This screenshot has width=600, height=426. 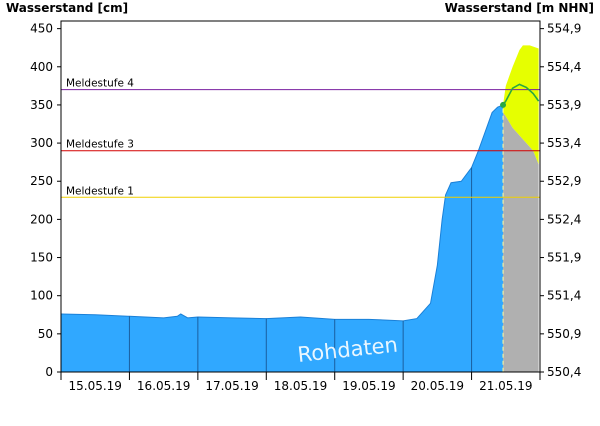 I want to click on y-tick-label-left: 350, so click(x=41, y=105).